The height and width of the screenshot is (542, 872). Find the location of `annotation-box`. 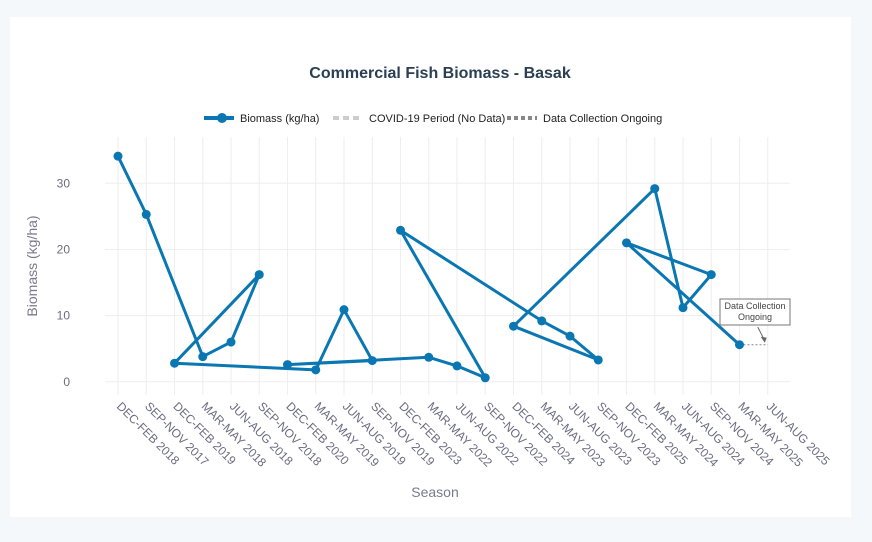

annotation-box is located at coordinates (755, 312).